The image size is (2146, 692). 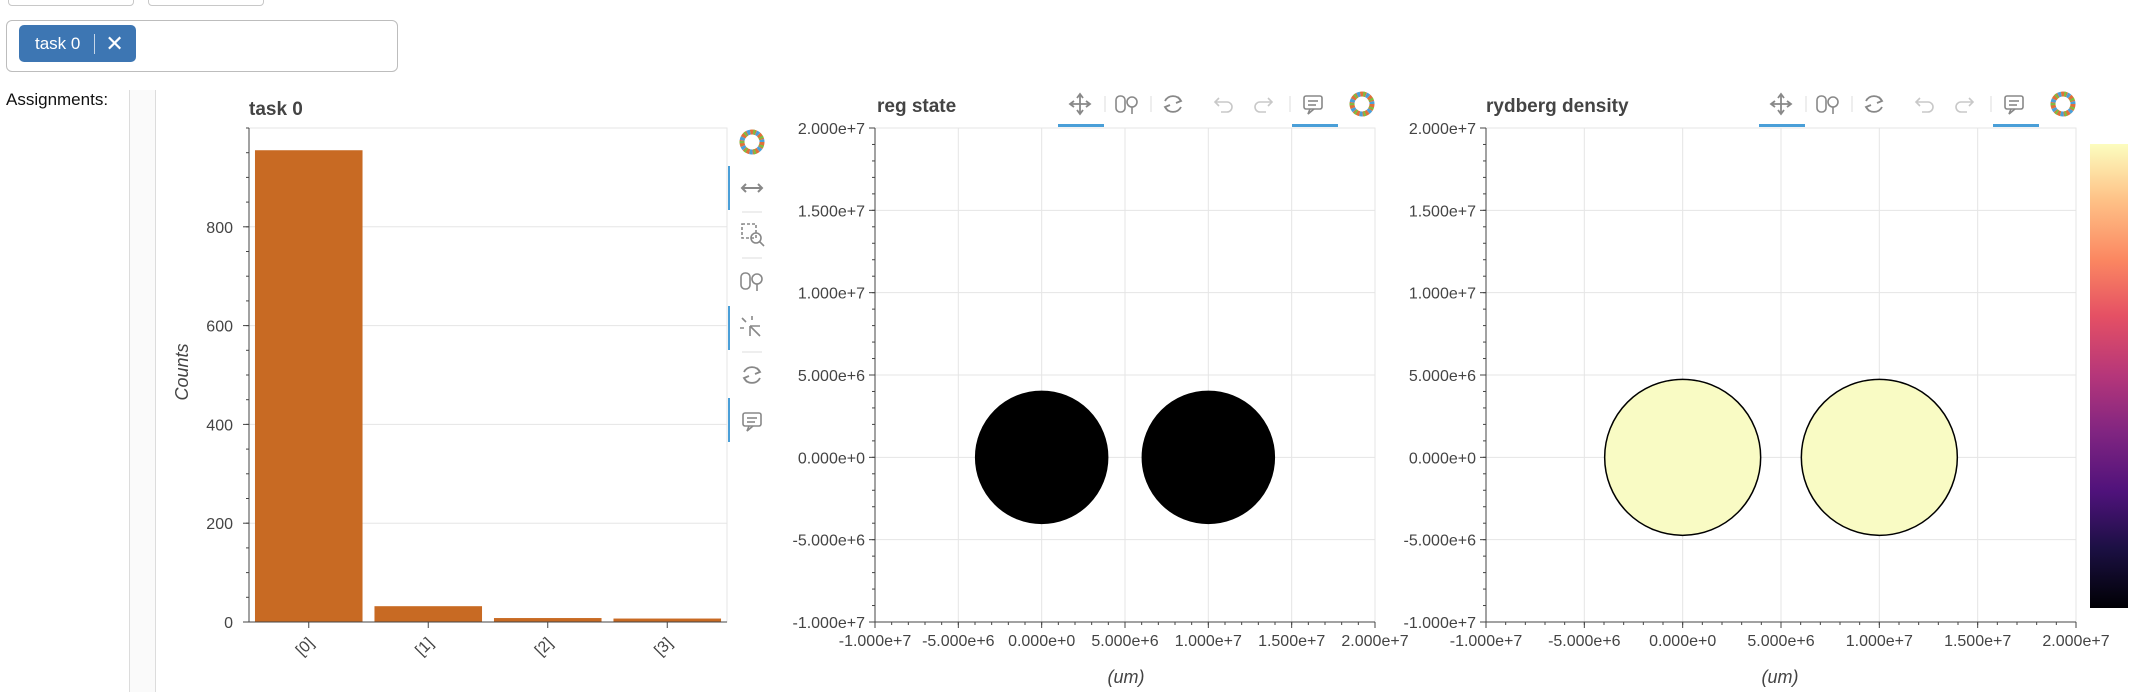 I want to click on assignments-spacer, so click(x=142, y=391).